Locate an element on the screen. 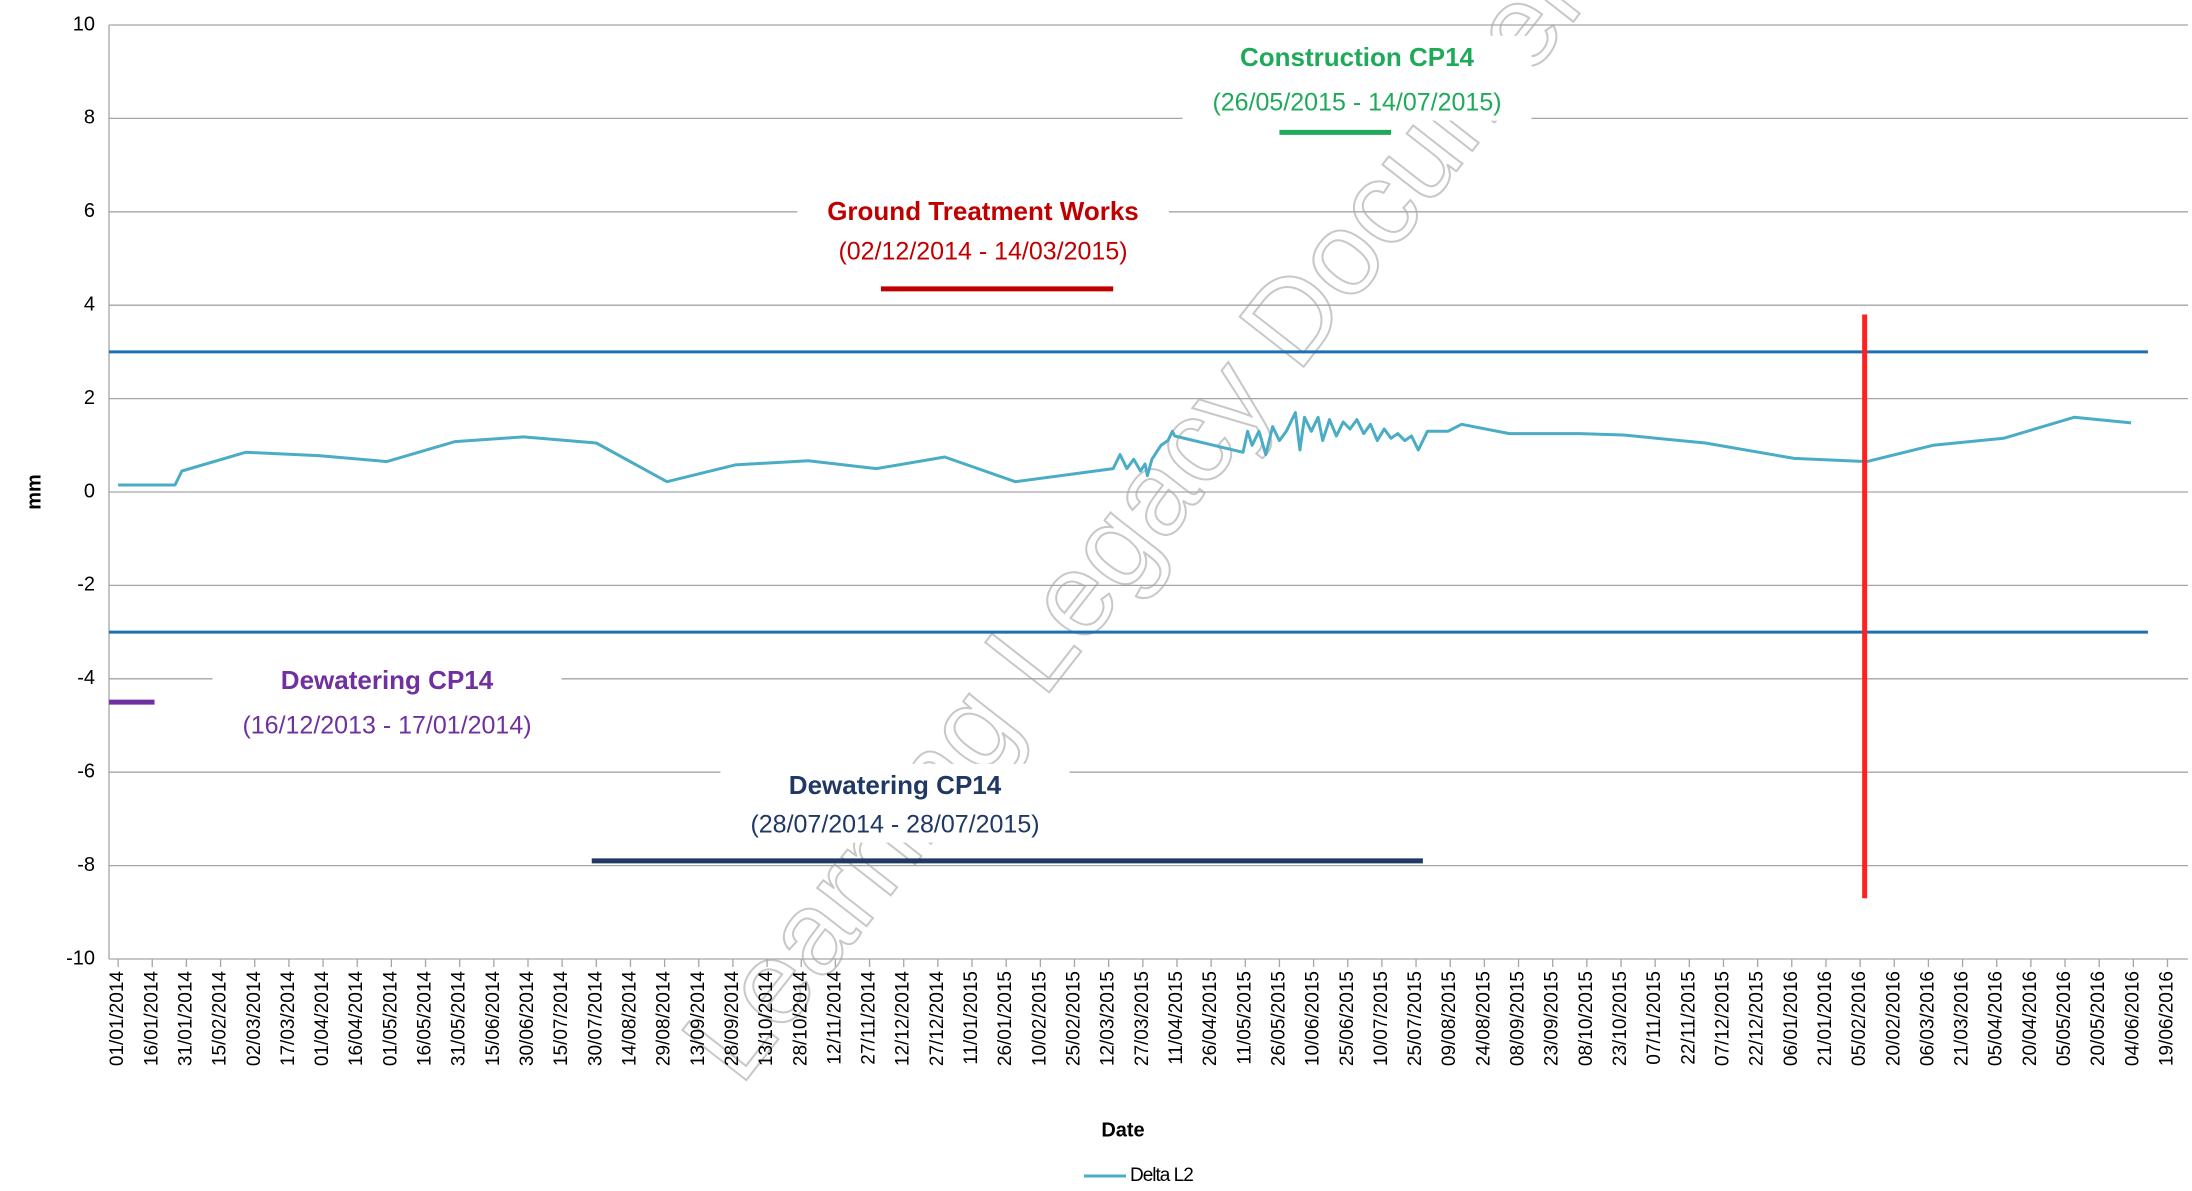 The height and width of the screenshot is (1191, 2192). x-tick-label: 05/02/2016 is located at coordinates (1859, 1018).